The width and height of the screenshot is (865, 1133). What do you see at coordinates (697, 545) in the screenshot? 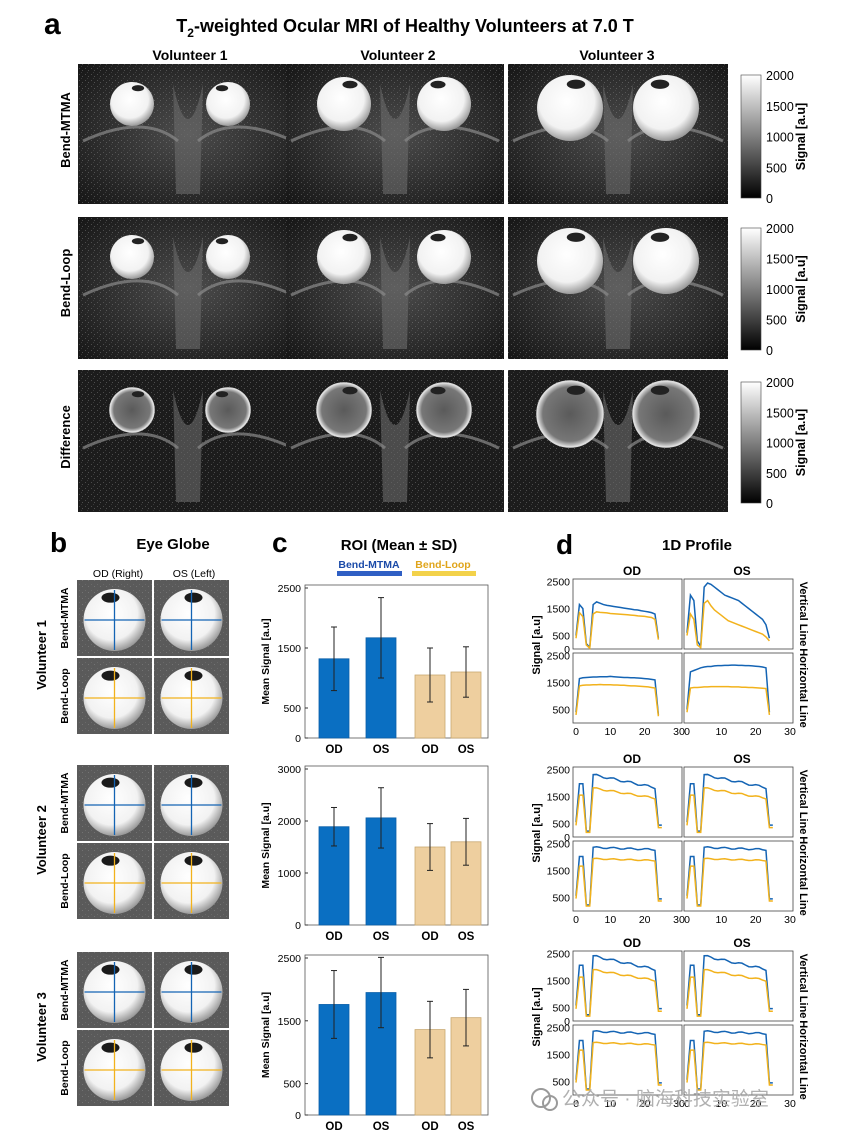
I see `panel-d-title: 1D Profile` at bounding box center [697, 545].